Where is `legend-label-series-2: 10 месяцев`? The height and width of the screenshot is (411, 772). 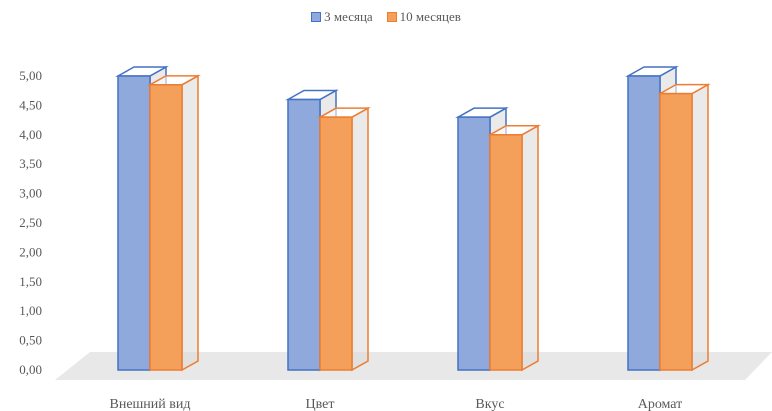 legend-label-series-2: 10 месяцев is located at coordinates (430, 16).